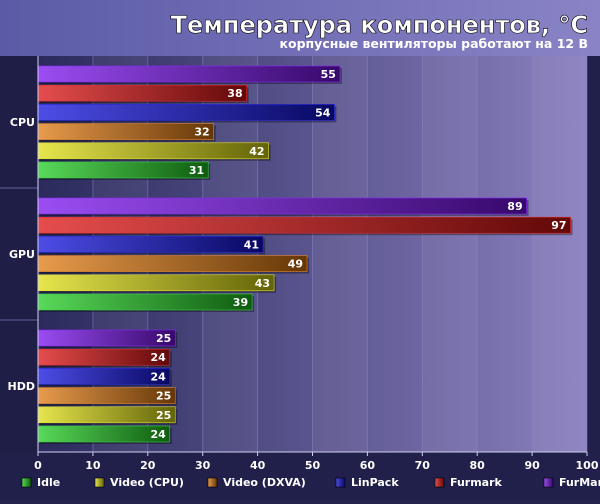 This screenshot has height=504, width=600. Describe the element at coordinates (172, 263) in the screenshot. I see `bar-gpu-video-dxva-` at that location.